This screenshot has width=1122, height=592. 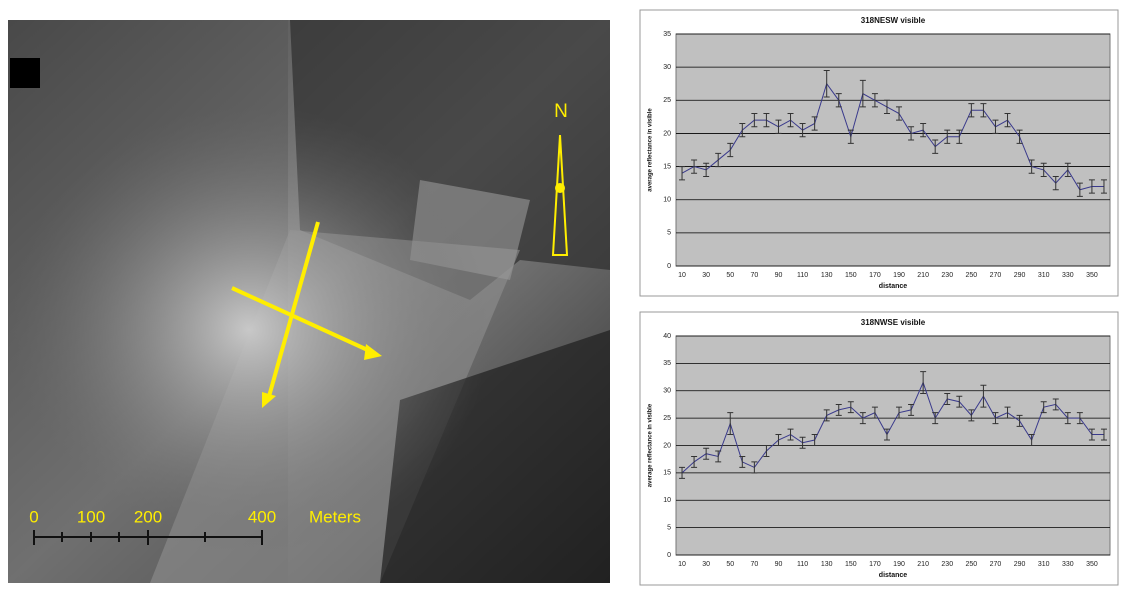 I want to click on x-axis-label: distance, so click(x=893, y=575).